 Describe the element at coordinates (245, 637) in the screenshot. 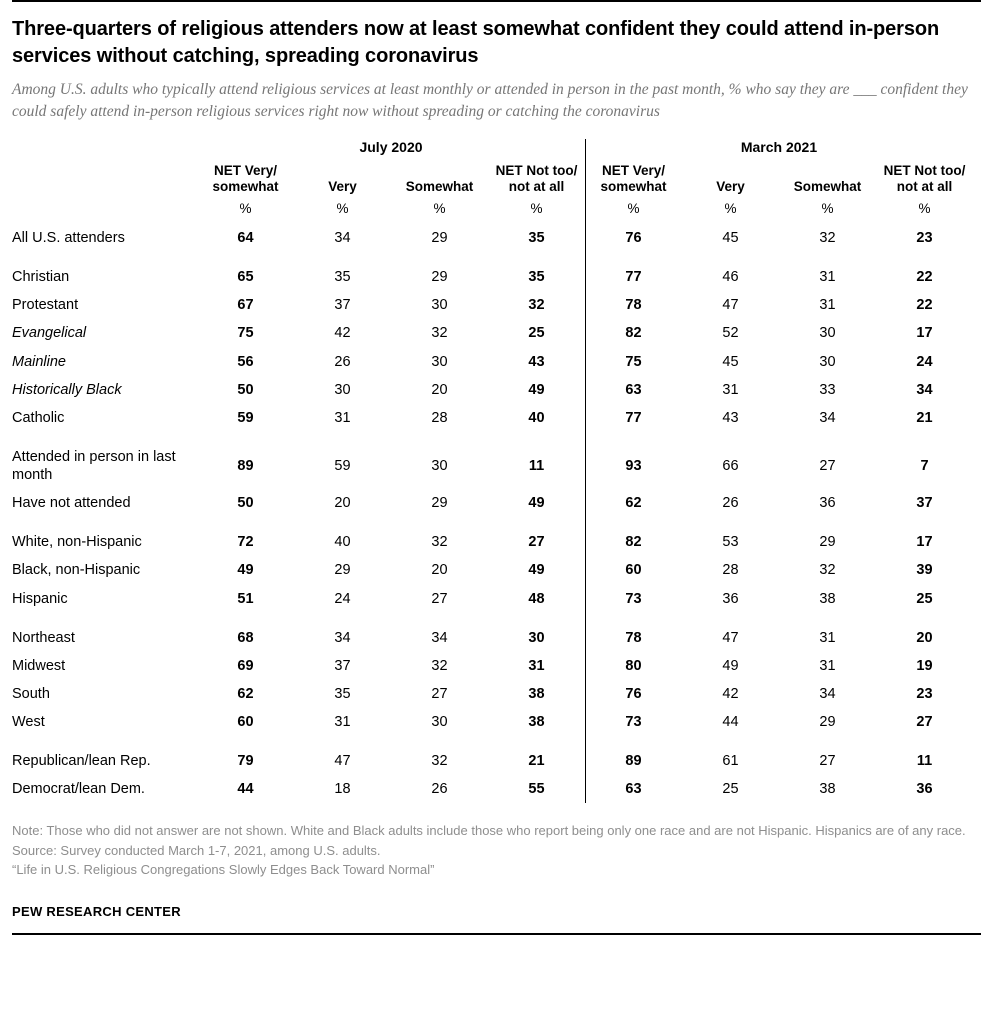

I see `value-cell: 68` at that location.